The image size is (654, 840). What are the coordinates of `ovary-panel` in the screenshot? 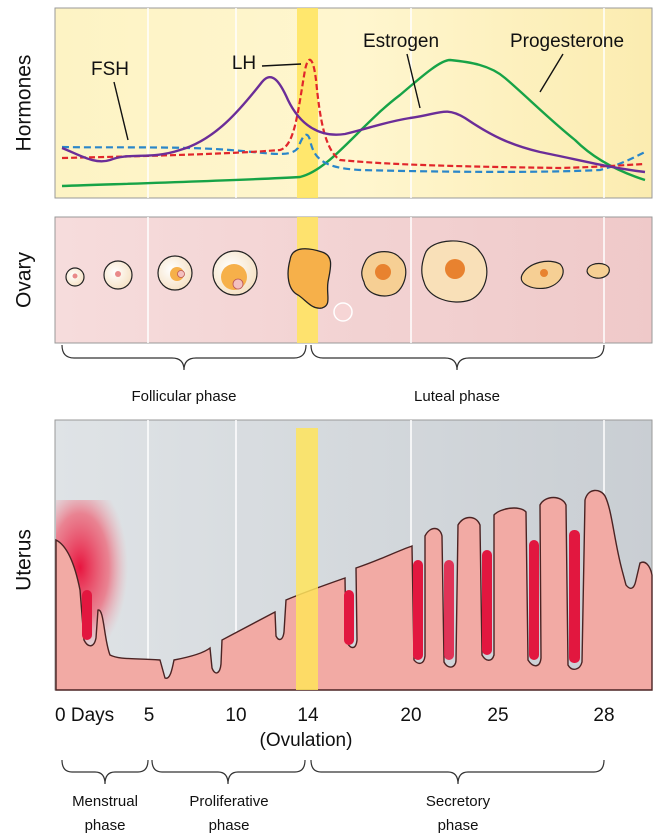 It's located at (353, 280).